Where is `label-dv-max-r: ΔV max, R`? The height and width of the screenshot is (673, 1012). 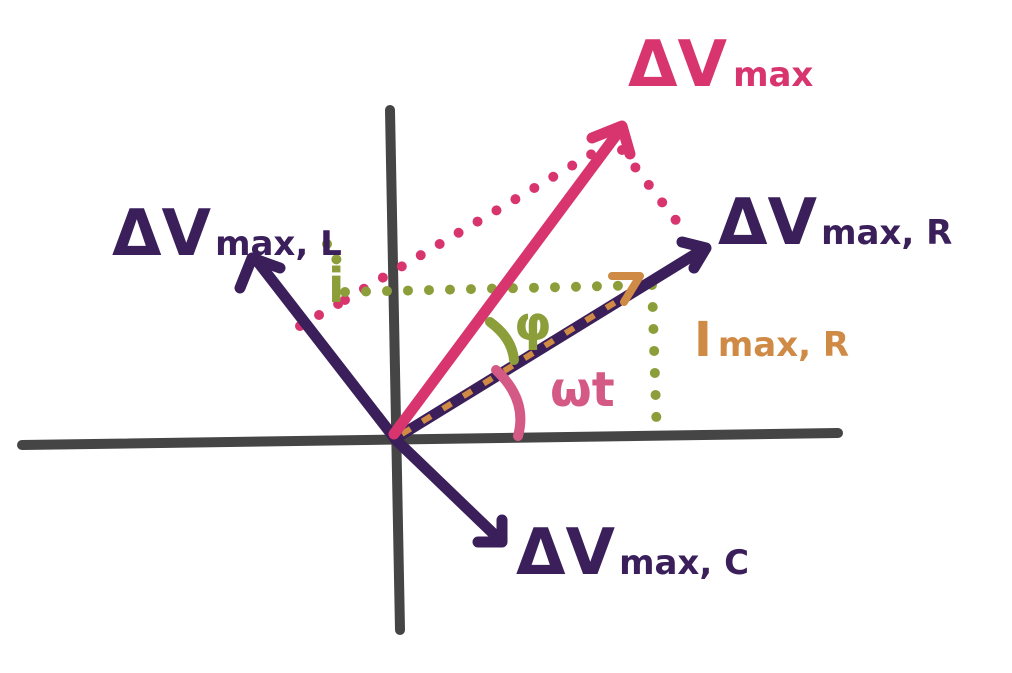
label-dv-max-r: ΔV max, R is located at coordinates (835, 223).